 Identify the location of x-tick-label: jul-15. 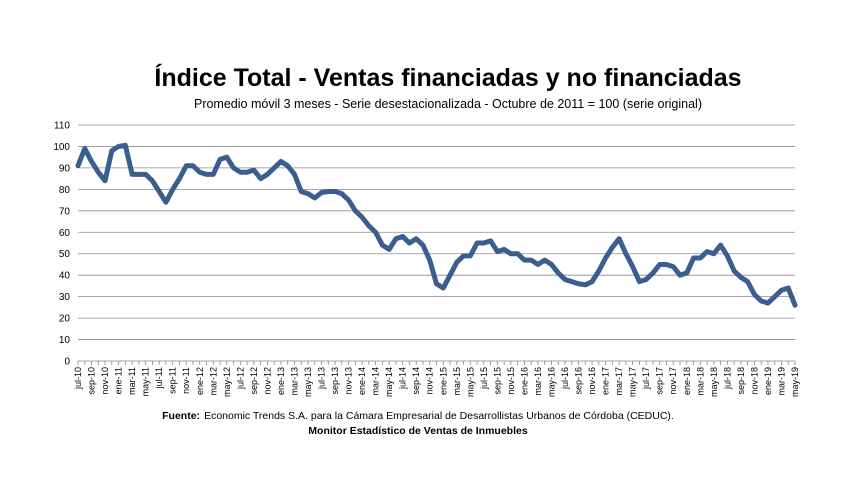
(484, 378).